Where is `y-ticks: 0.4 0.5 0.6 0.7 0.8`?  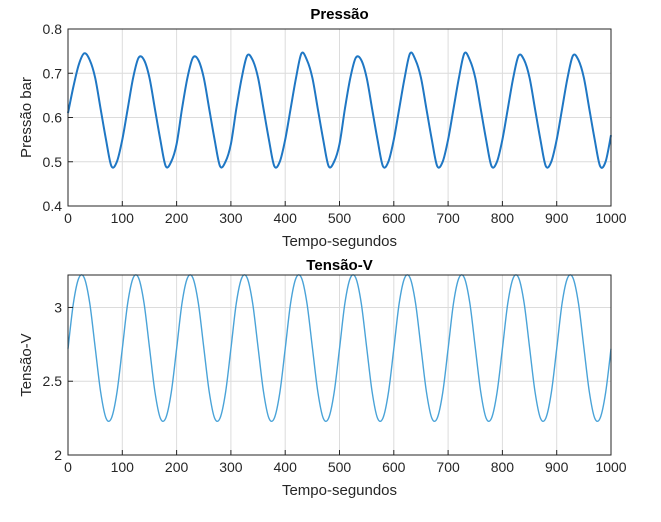 y-ticks: 0.4 0.5 0.6 0.7 0.8 is located at coordinates (58, 117).